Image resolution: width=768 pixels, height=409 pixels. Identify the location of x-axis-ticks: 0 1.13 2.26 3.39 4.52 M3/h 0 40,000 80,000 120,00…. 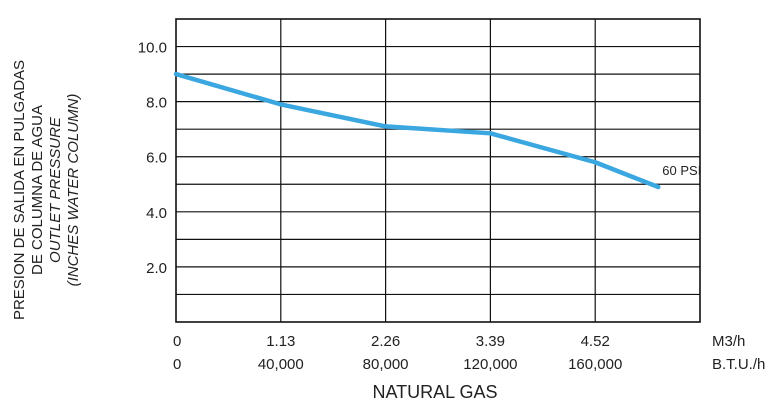
(469, 353).